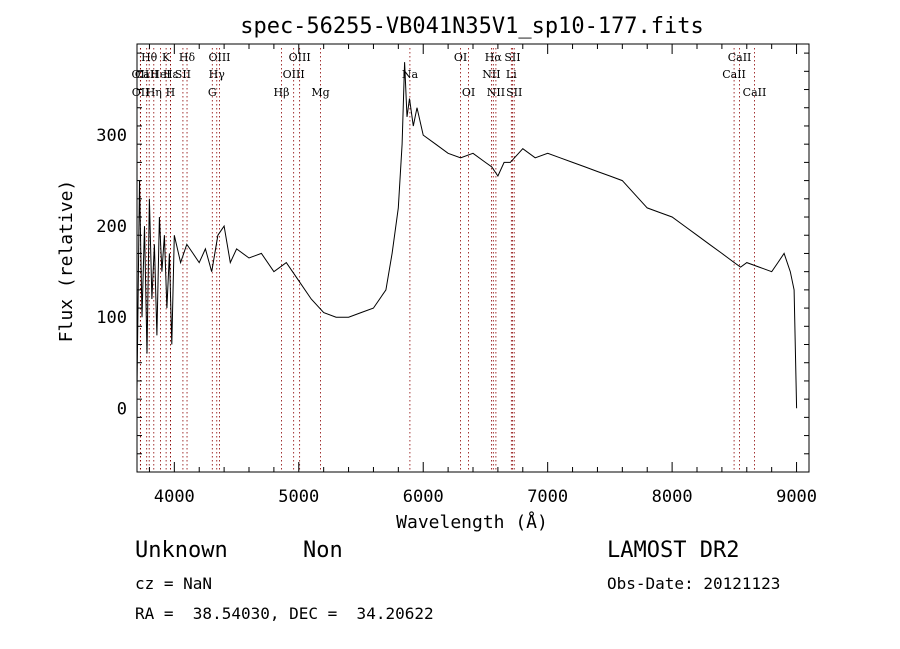  I want to click on object-subclass: Non, so click(323, 550).